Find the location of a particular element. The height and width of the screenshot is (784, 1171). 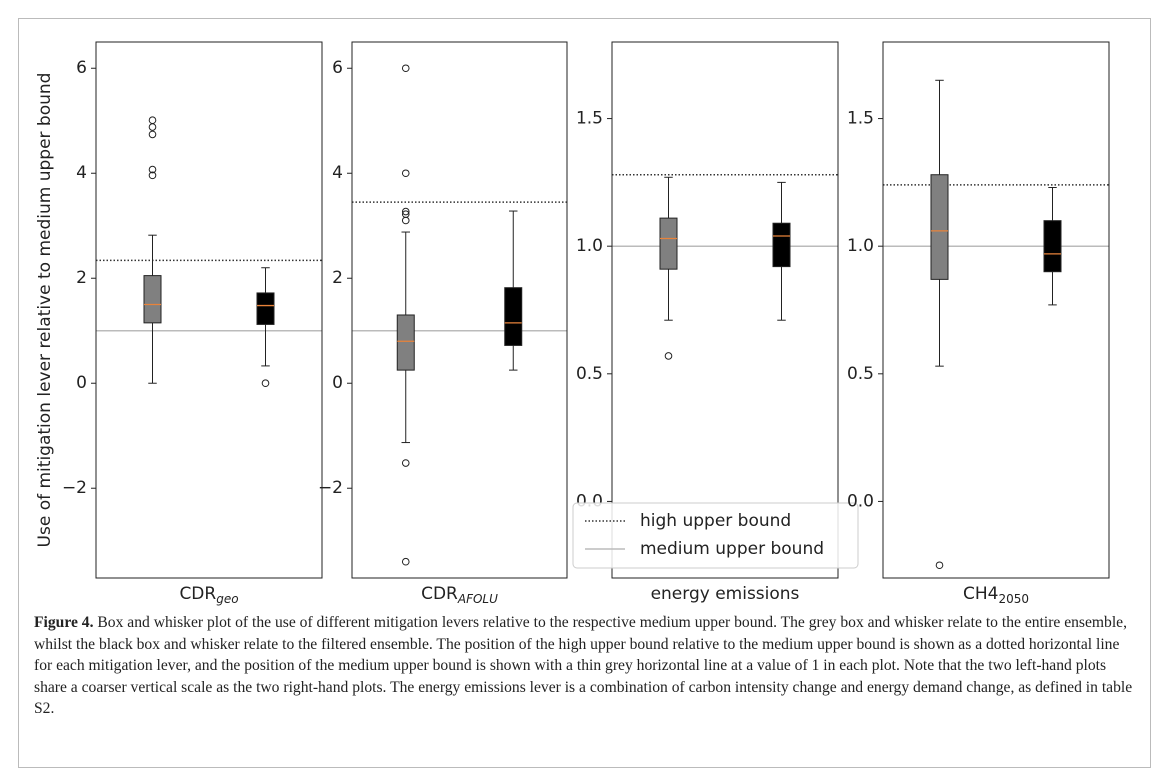

caption-label: Figure 4. is located at coordinates (64, 622).